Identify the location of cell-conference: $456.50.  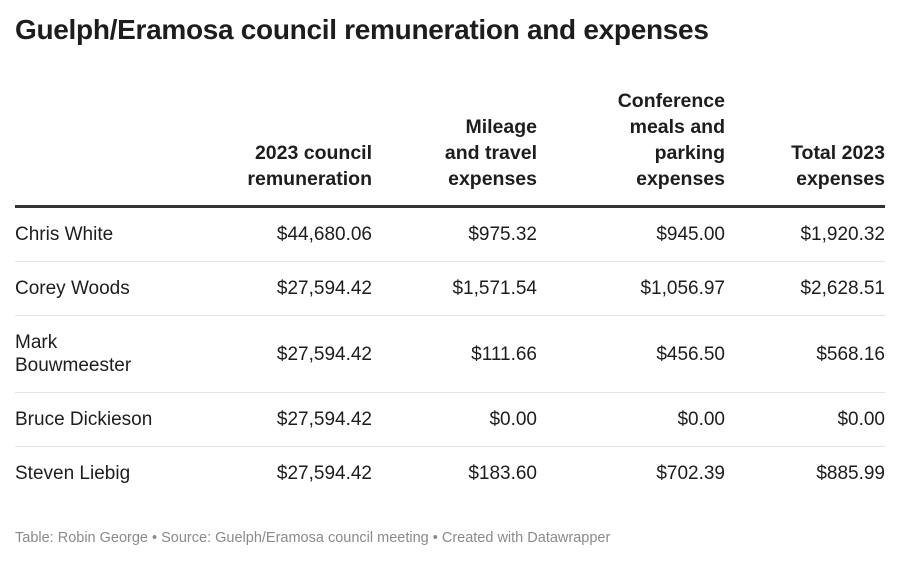
(631, 354).